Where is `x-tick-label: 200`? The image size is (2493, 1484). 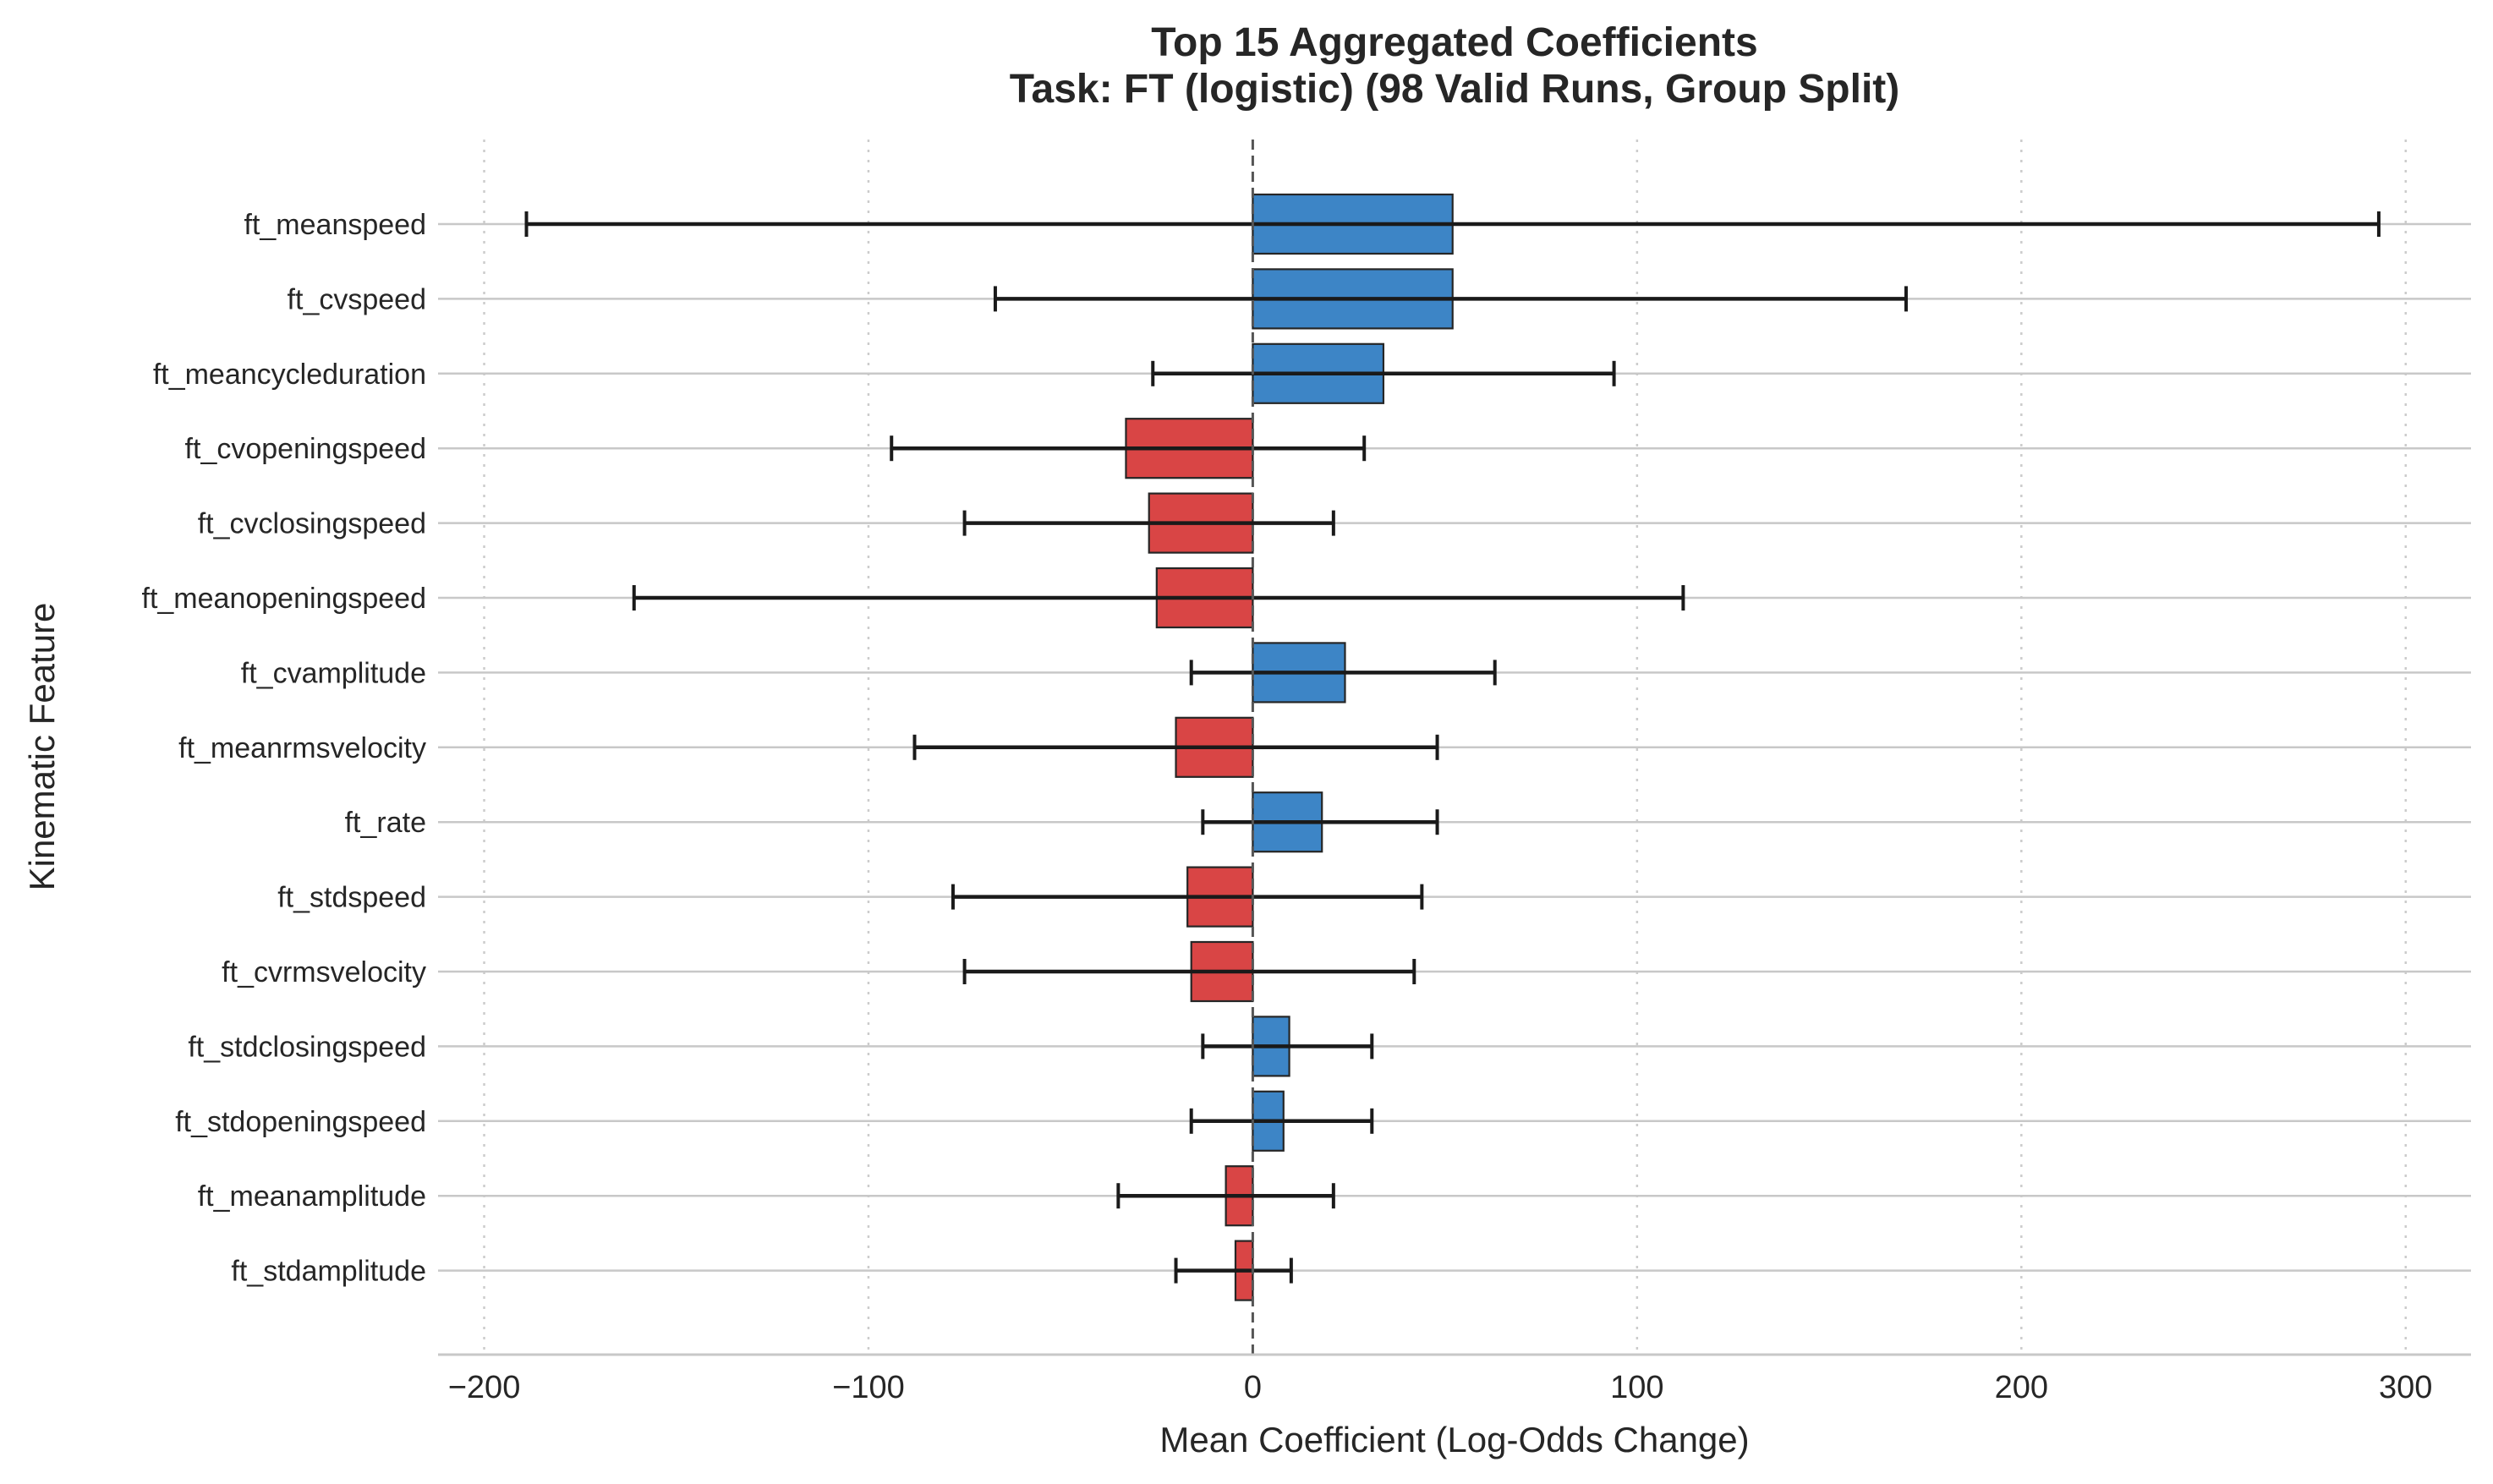 x-tick-label: 200 is located at coordinates (2021, 1387).